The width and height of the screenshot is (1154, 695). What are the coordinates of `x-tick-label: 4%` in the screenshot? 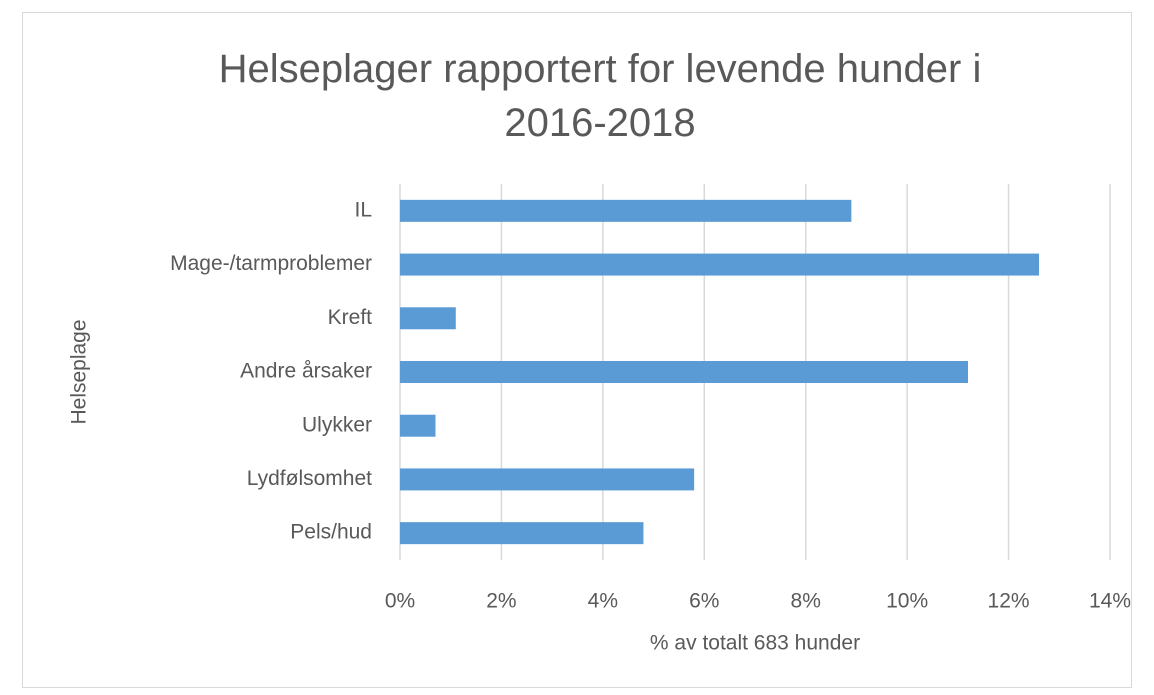 It's located at (603, 601).